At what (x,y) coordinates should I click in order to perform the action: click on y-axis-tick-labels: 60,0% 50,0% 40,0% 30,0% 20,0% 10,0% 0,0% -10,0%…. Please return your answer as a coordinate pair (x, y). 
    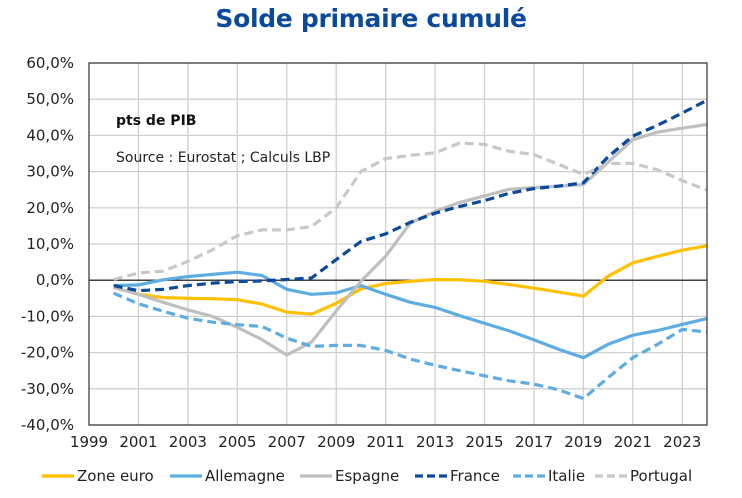
    Looking at the image, I should click on (47, 244).